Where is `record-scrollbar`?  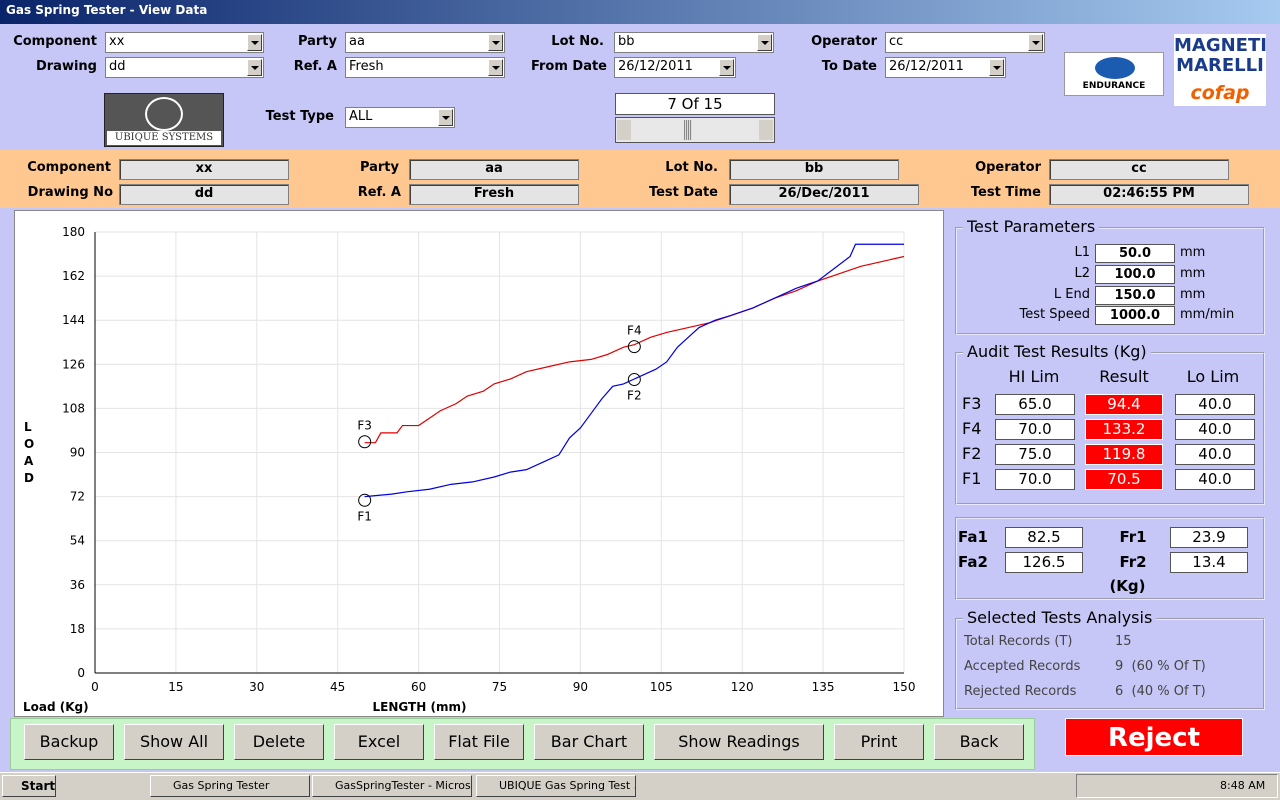
record-scrollbar is located at coordinates (695, 130).